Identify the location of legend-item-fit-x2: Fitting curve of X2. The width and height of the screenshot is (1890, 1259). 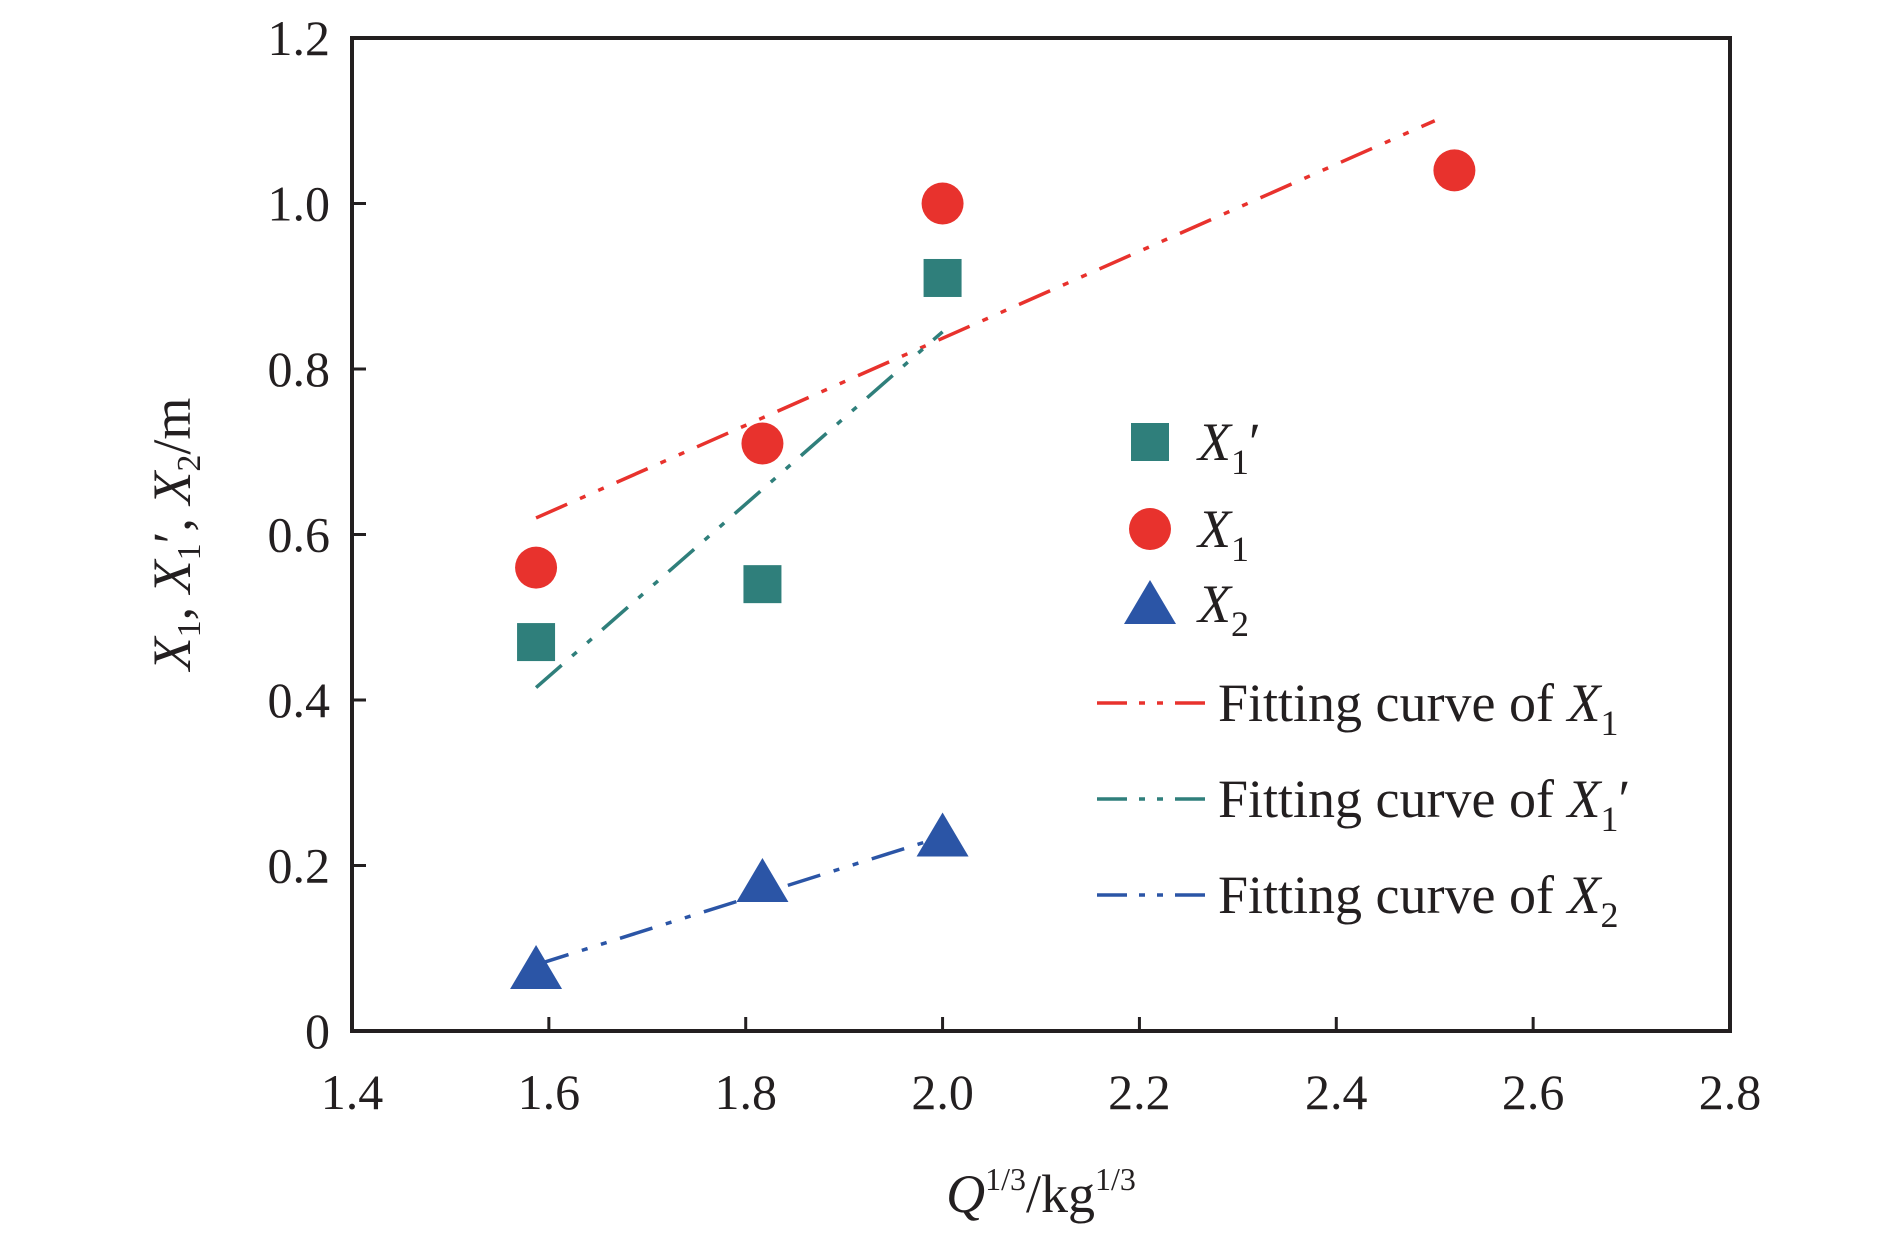
(1357, 900).